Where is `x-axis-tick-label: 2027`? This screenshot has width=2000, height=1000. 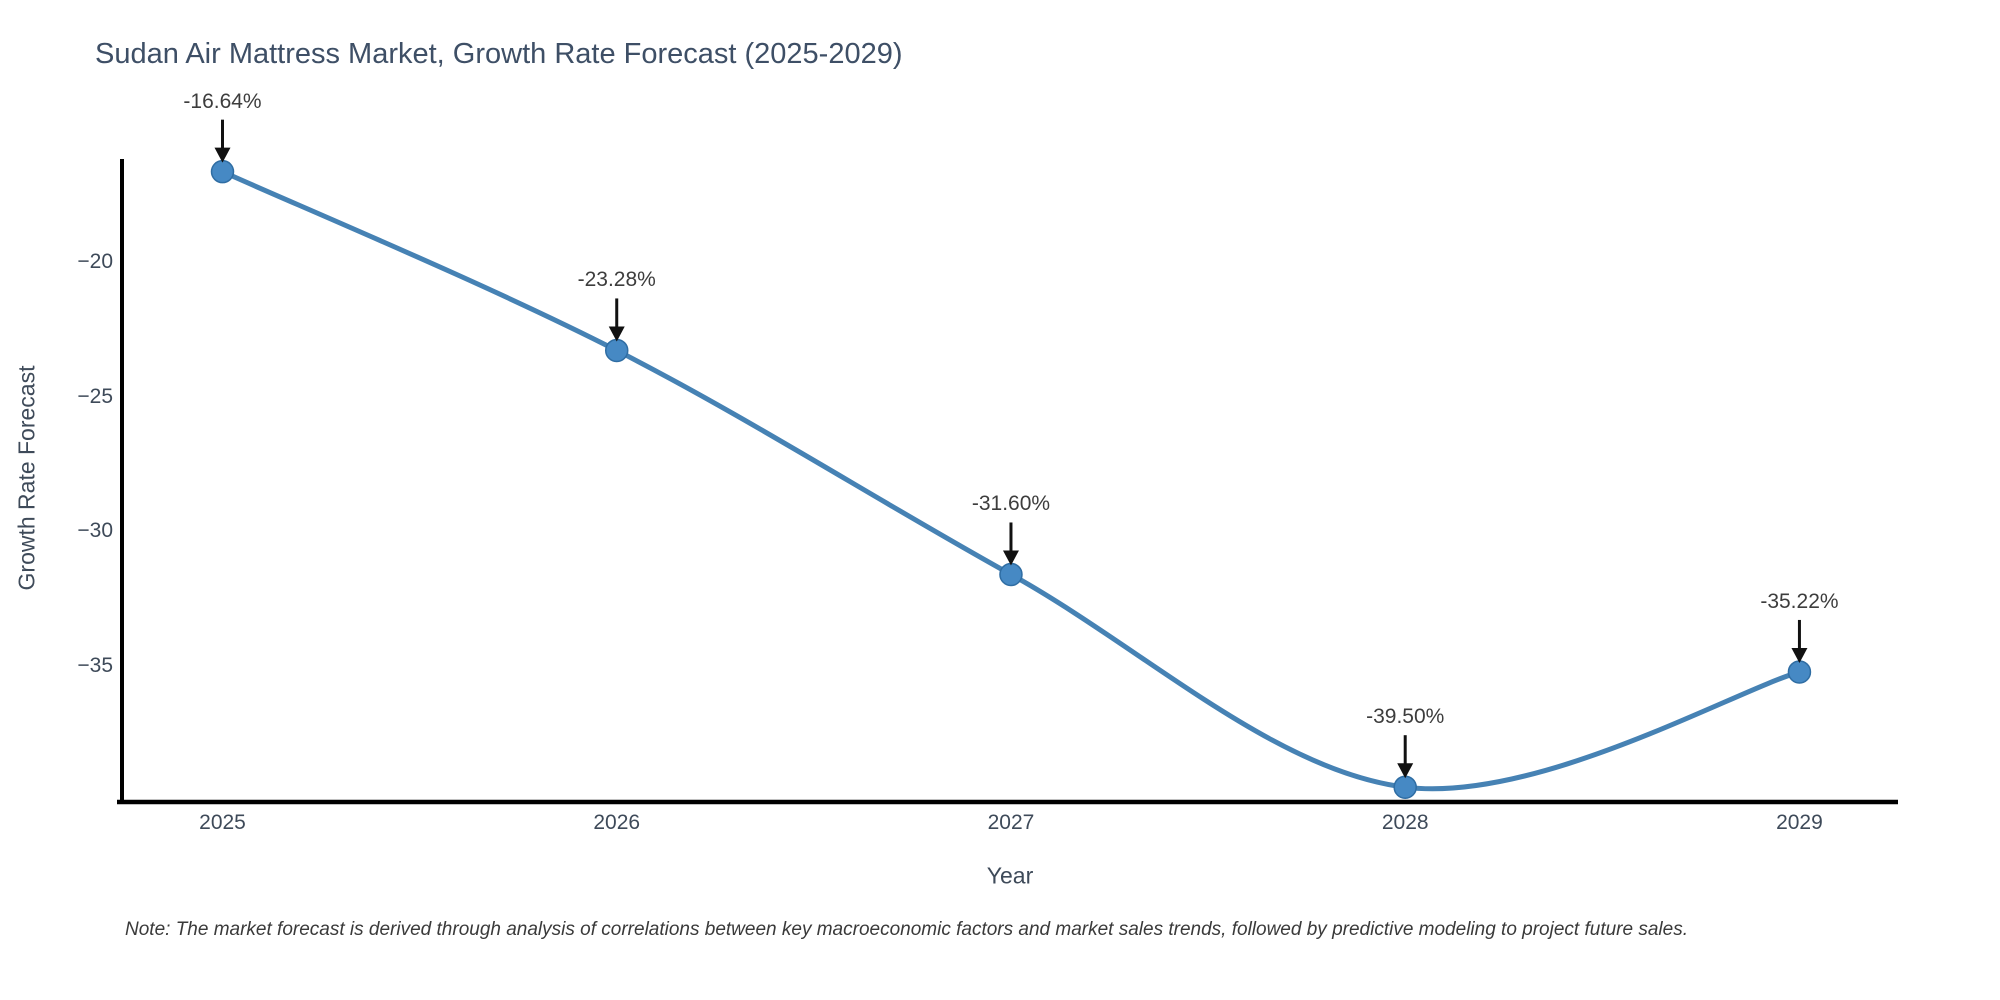
x-axis-tick-label: 2027 is located at coordinates (1011, 822).